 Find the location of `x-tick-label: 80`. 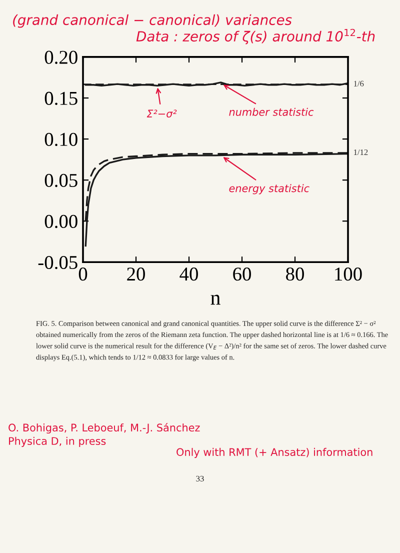

x-tick-label: 80 is located at coordinates (295, 274).